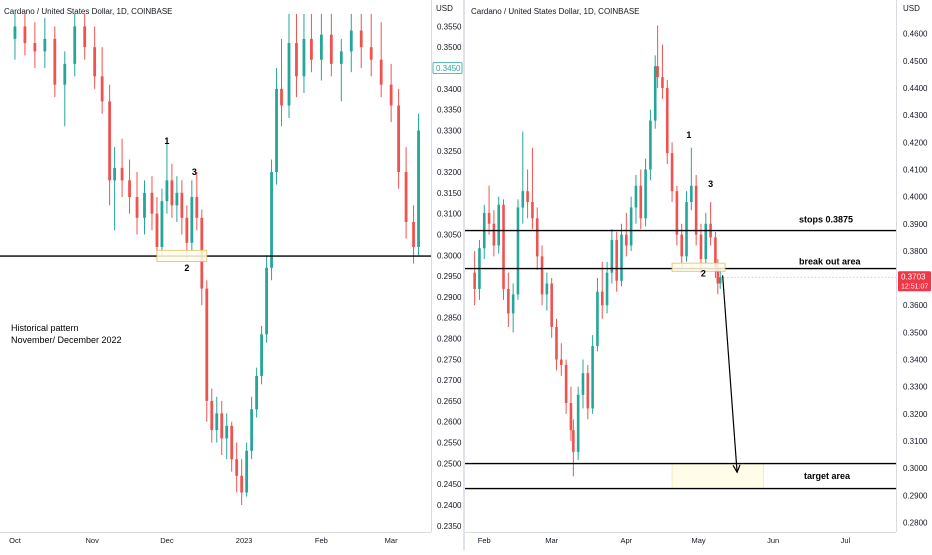 This screenshot has height=555, width=932. I want to click on historical-pattern-label: Historical pattern, so click(45, 328).